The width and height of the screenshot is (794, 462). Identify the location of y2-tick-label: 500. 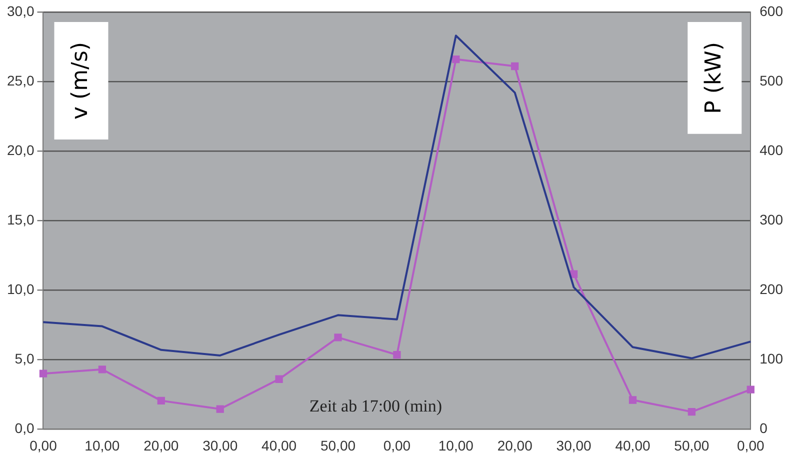
(772, 80).